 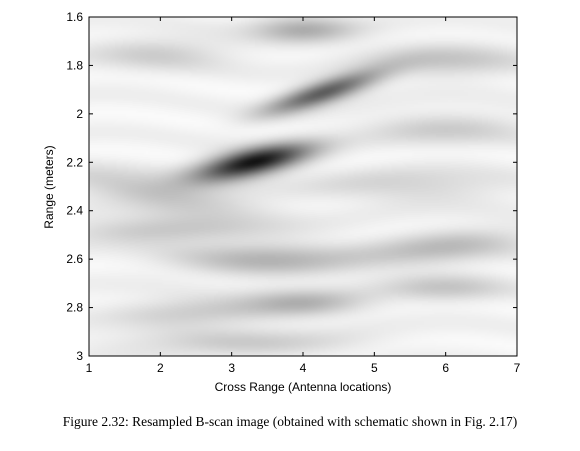 I want to click on y-tick-label: 1.6, so click(x=74, y=17).